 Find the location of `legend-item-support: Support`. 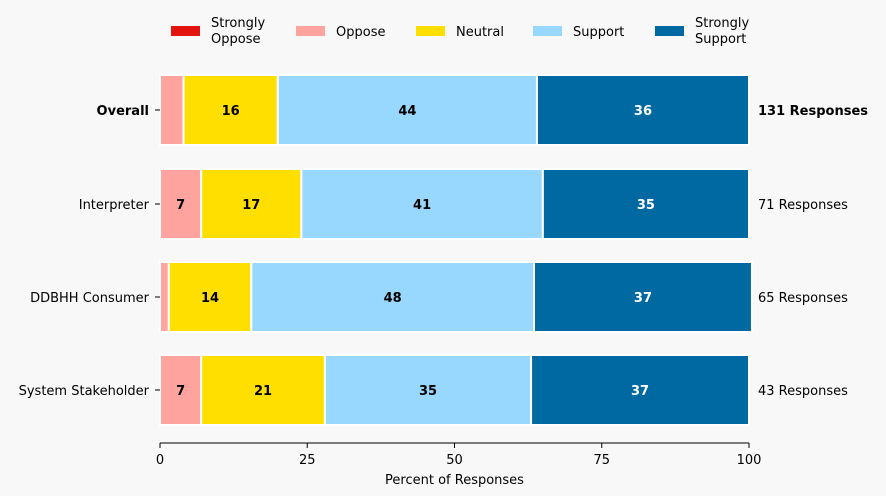

legend-item-support: Support is located at coordinates (578, 32).